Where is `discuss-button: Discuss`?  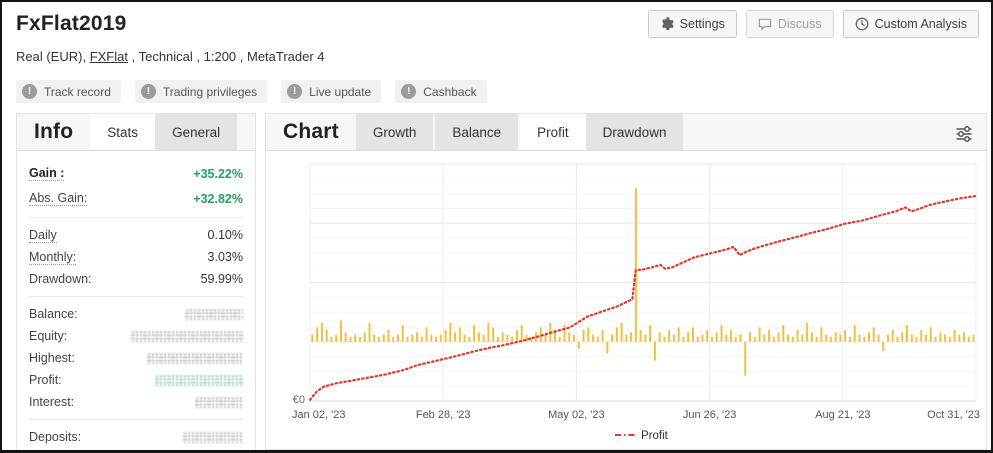 discuss-button: Discuss is located at coordinates (789, 24).